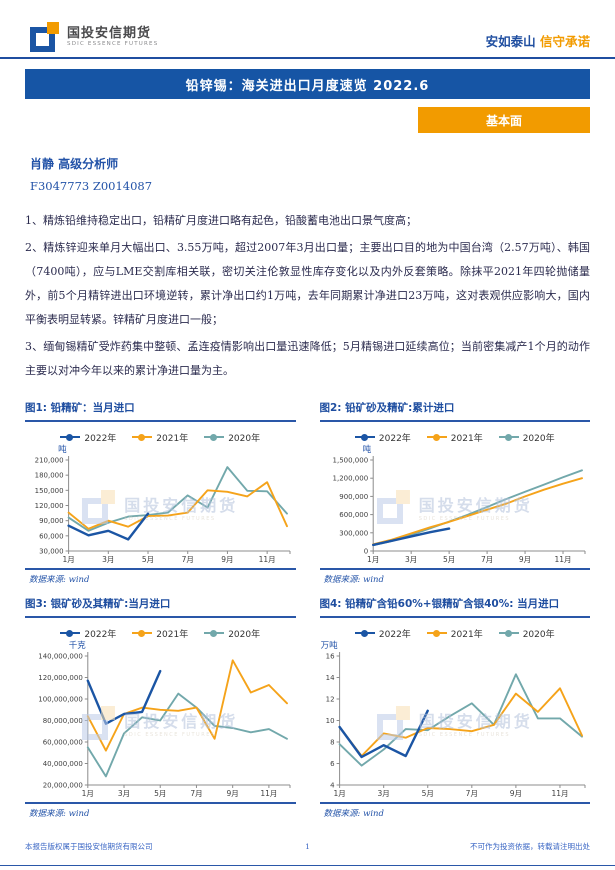 The image size is (615, 870). What do you see at coordinates (74, 164) in the screenshot?
I see `analyst-name: 肖静 高级分析师` at bounding box center [74, 164].